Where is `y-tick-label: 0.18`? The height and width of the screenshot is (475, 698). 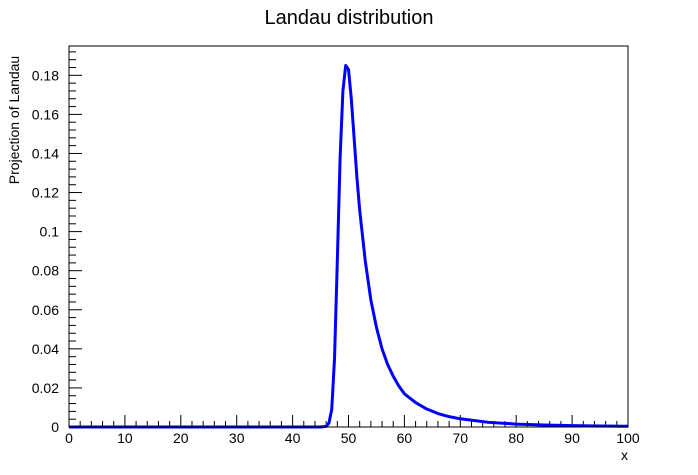
y-tick-label: 0.18 is located at coordinates (45, 75).